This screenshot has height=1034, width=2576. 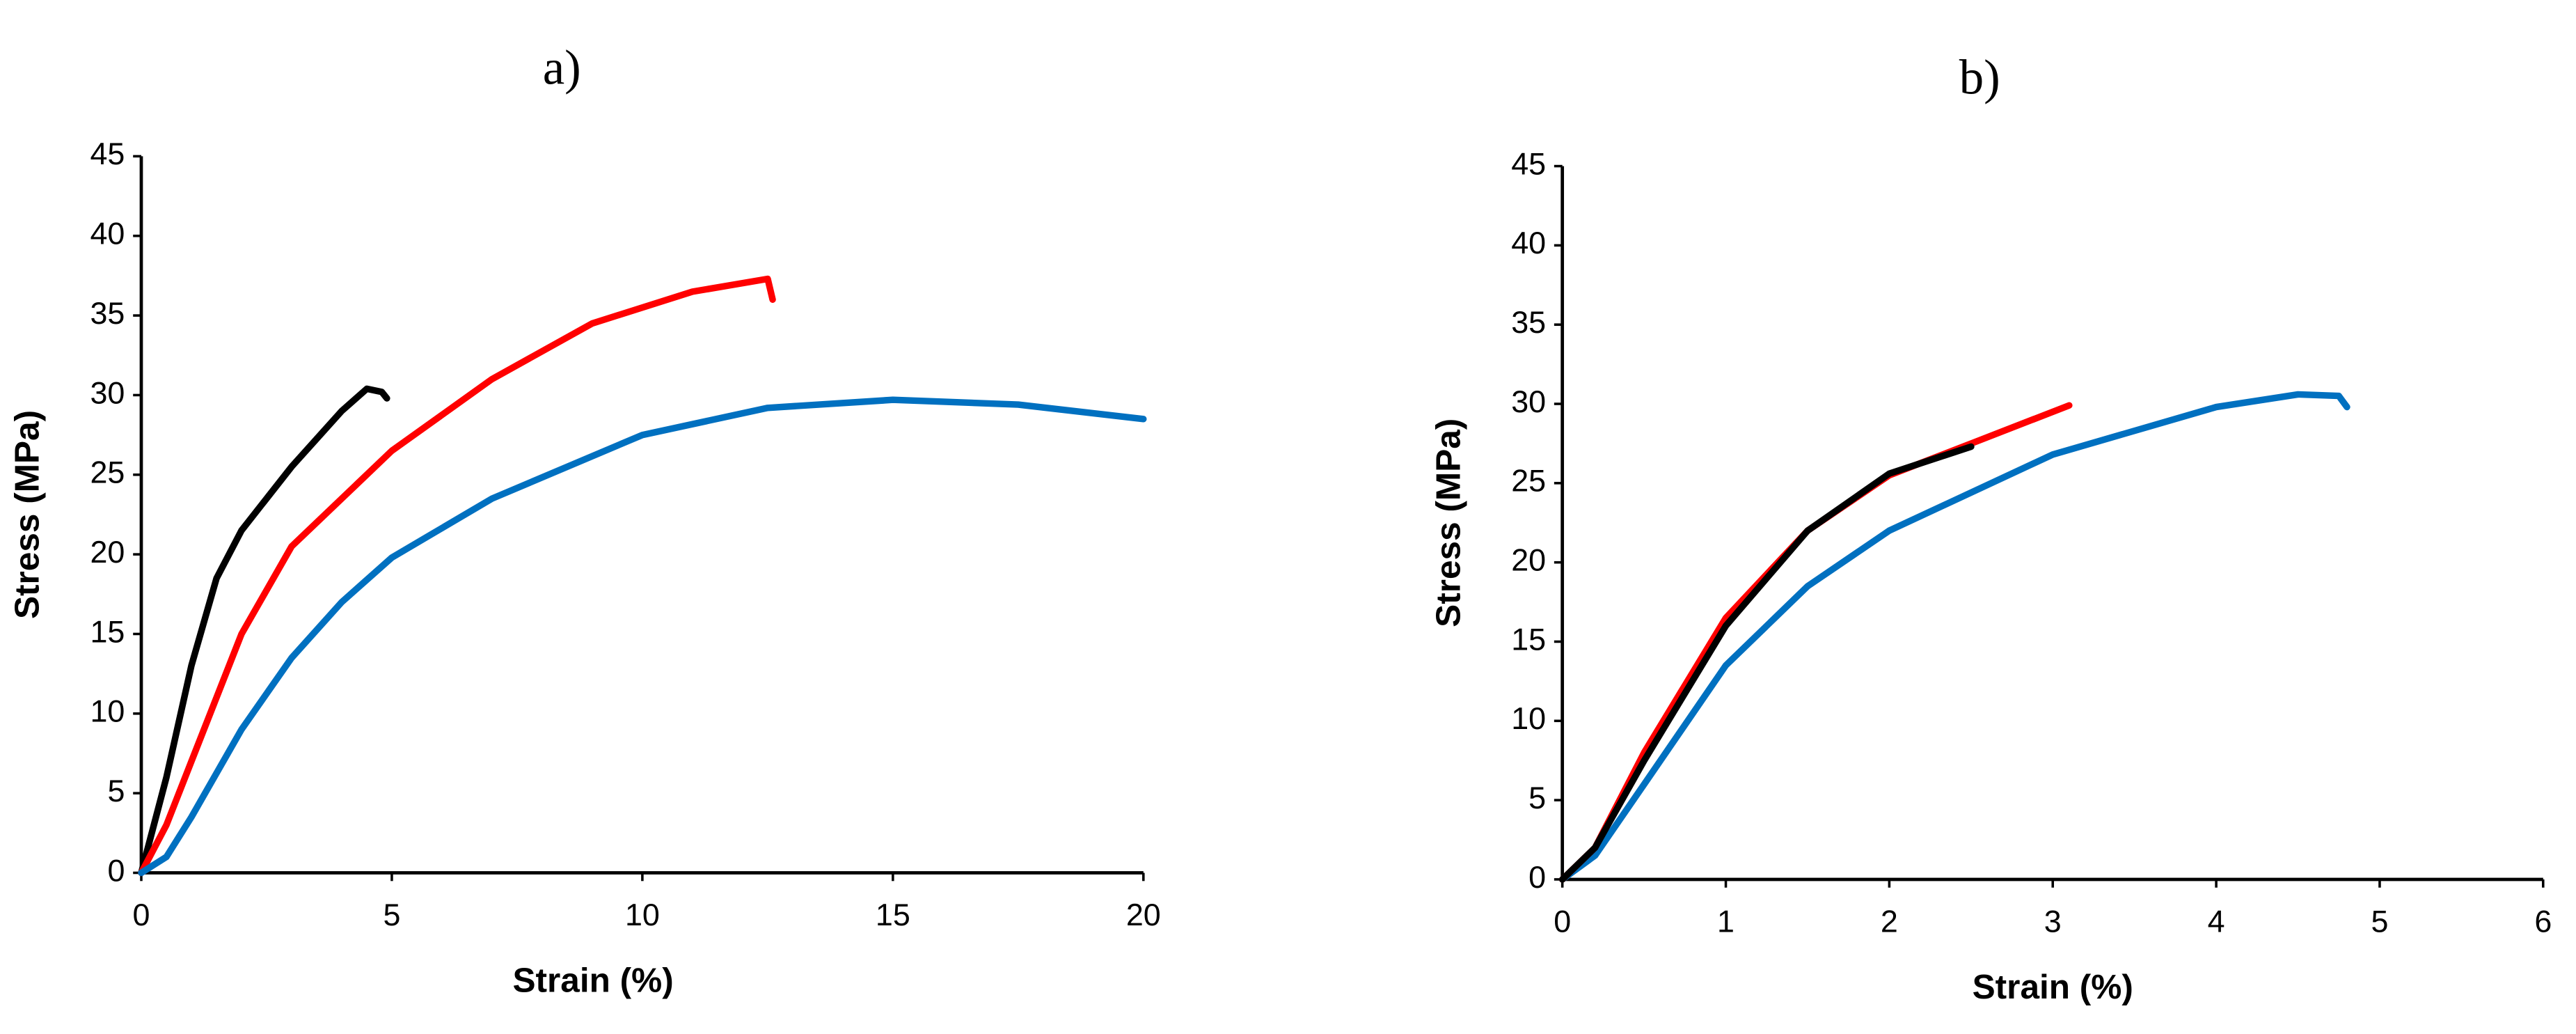 I want to click on chart-title: b), so click(x=1979, y=77).